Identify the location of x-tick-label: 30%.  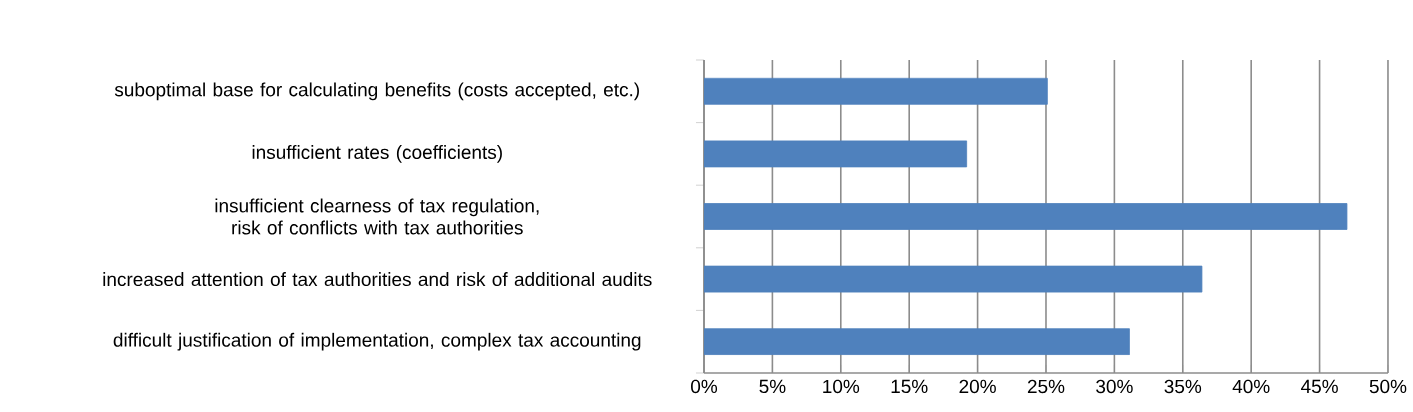
(1114, 386).